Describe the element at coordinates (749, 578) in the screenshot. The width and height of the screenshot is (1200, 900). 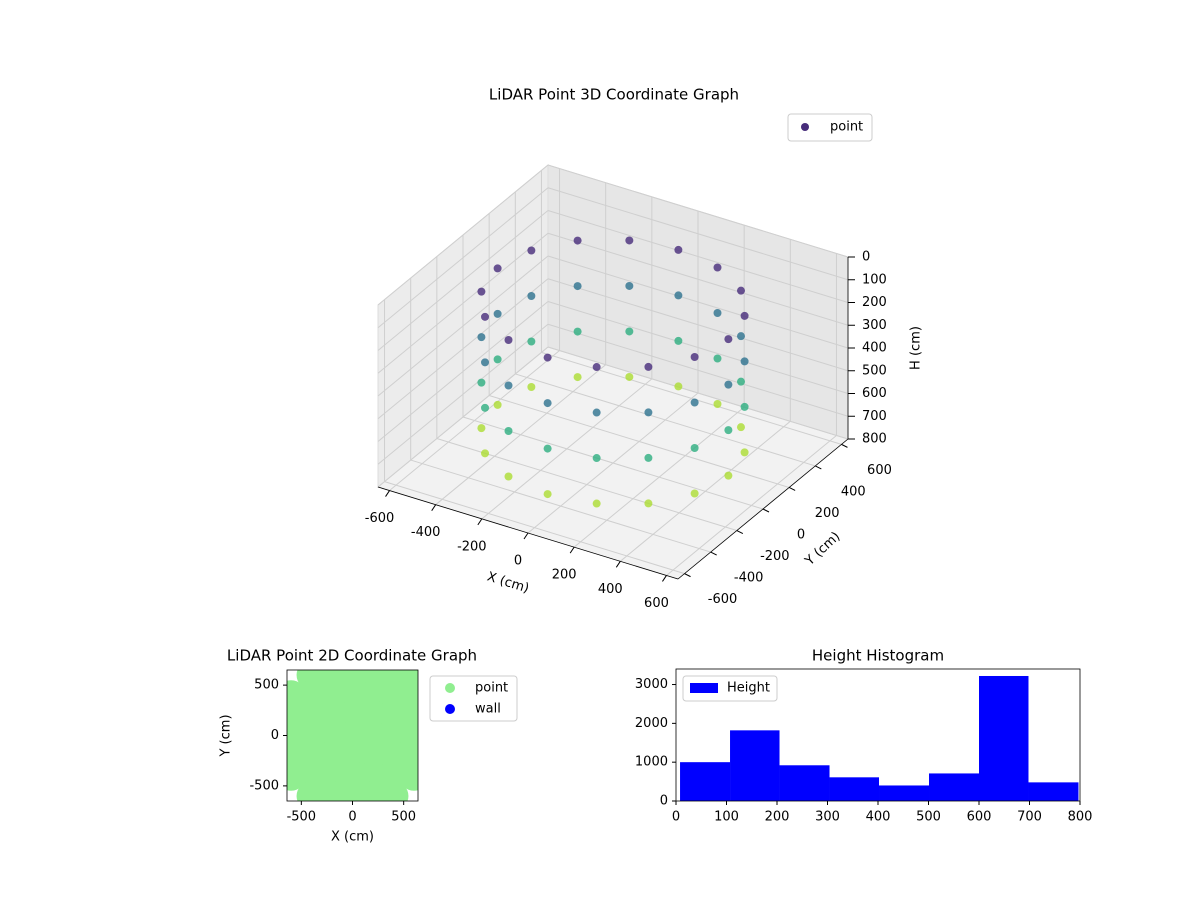
I see `y-tick-label: -400` at that location.